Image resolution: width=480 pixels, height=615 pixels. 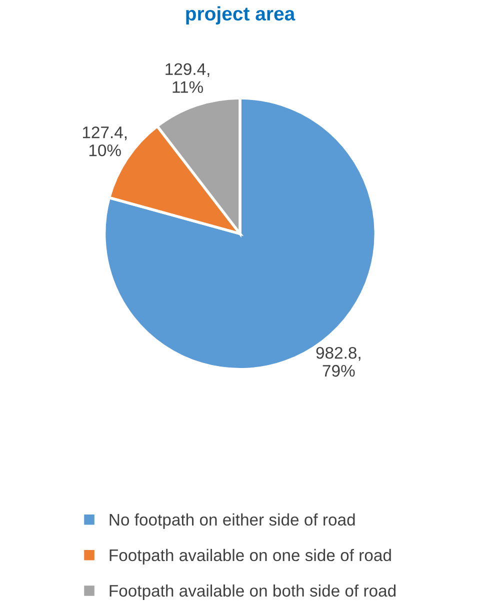 What do you see at coordinates (253, 592) in the screenshot?
I see `legend-label: Footpath available on both side of road` at bounding box center [253, 592].